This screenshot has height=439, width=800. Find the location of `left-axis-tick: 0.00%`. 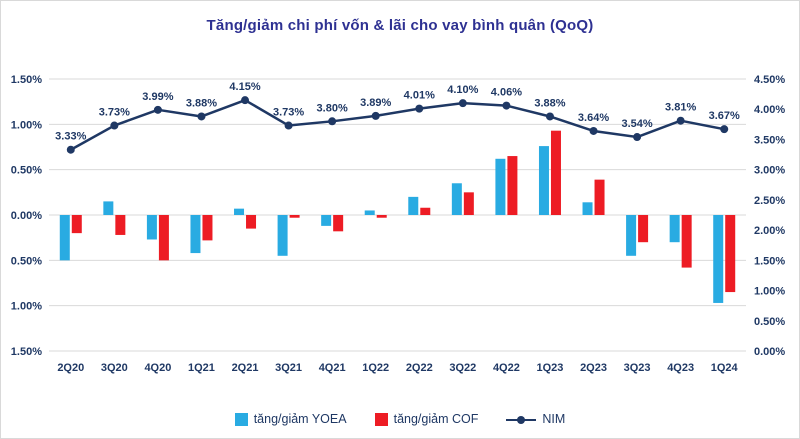

left-axis-tick: 0.00% is located at coordinates (26, 216).